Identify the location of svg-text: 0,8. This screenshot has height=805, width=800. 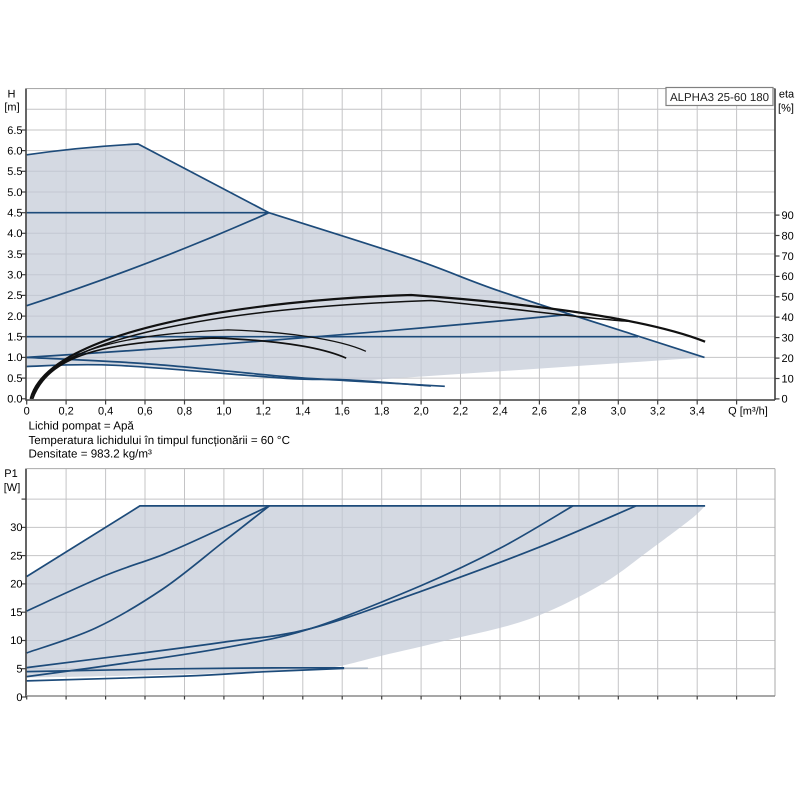
(184, 412).